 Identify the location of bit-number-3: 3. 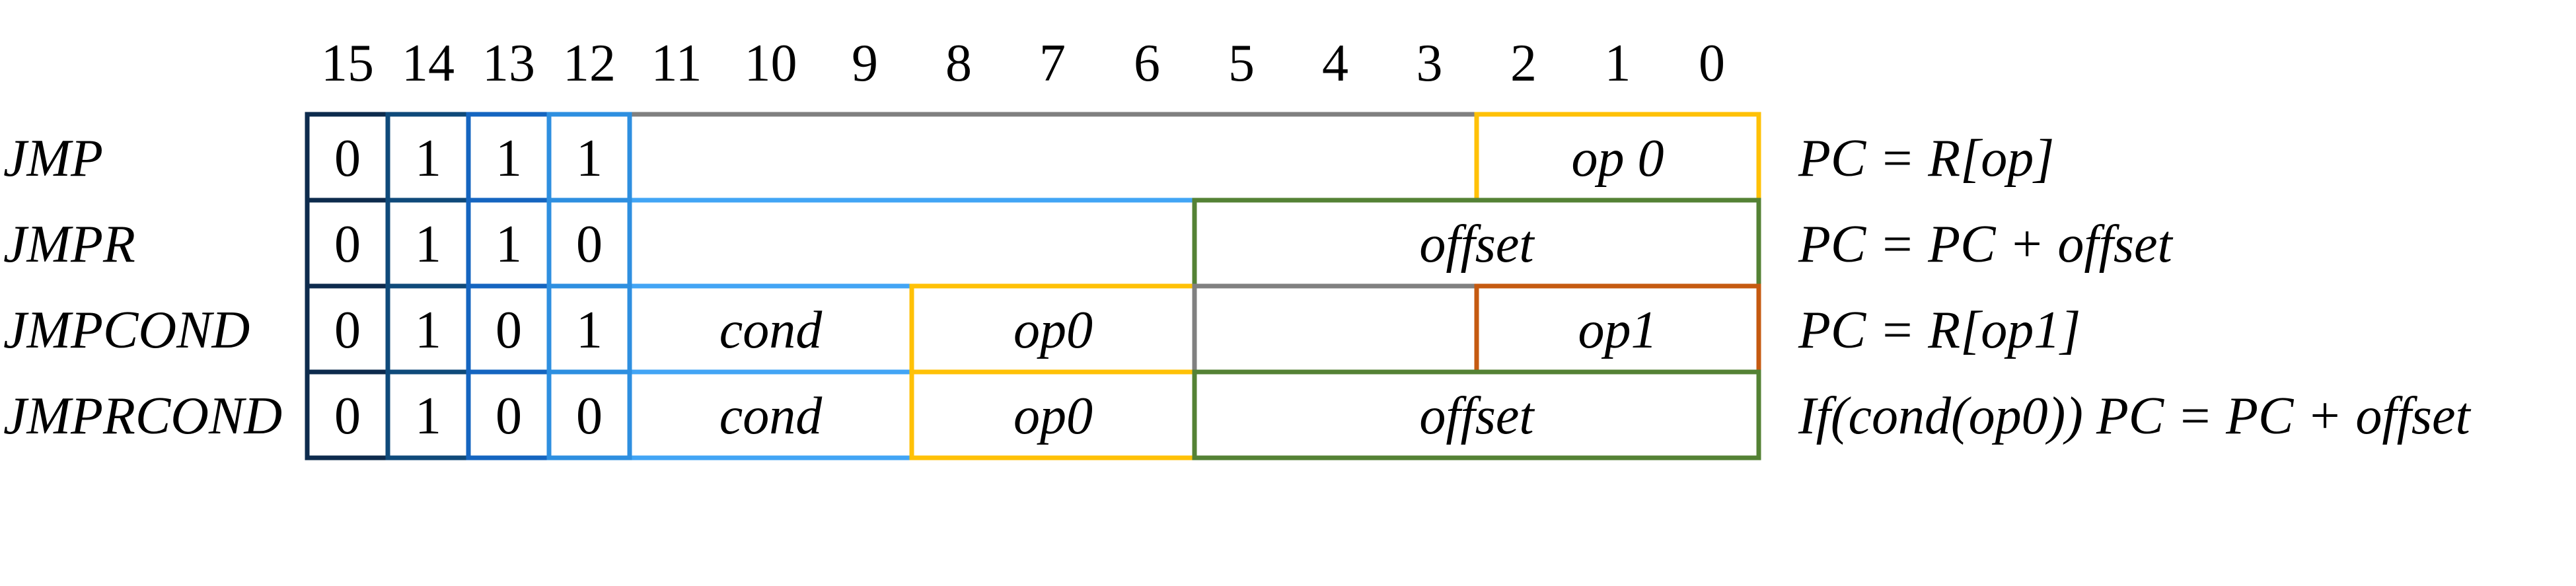
(1430, 63).